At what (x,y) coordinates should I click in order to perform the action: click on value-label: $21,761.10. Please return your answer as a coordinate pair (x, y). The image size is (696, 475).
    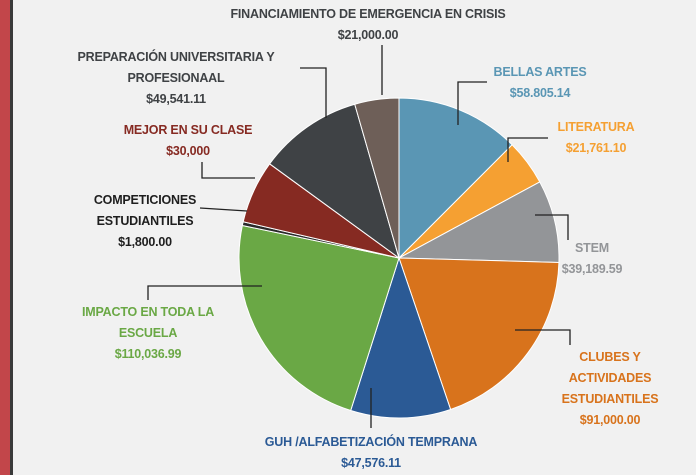
    Looking at the image, I should click on (596, 148).